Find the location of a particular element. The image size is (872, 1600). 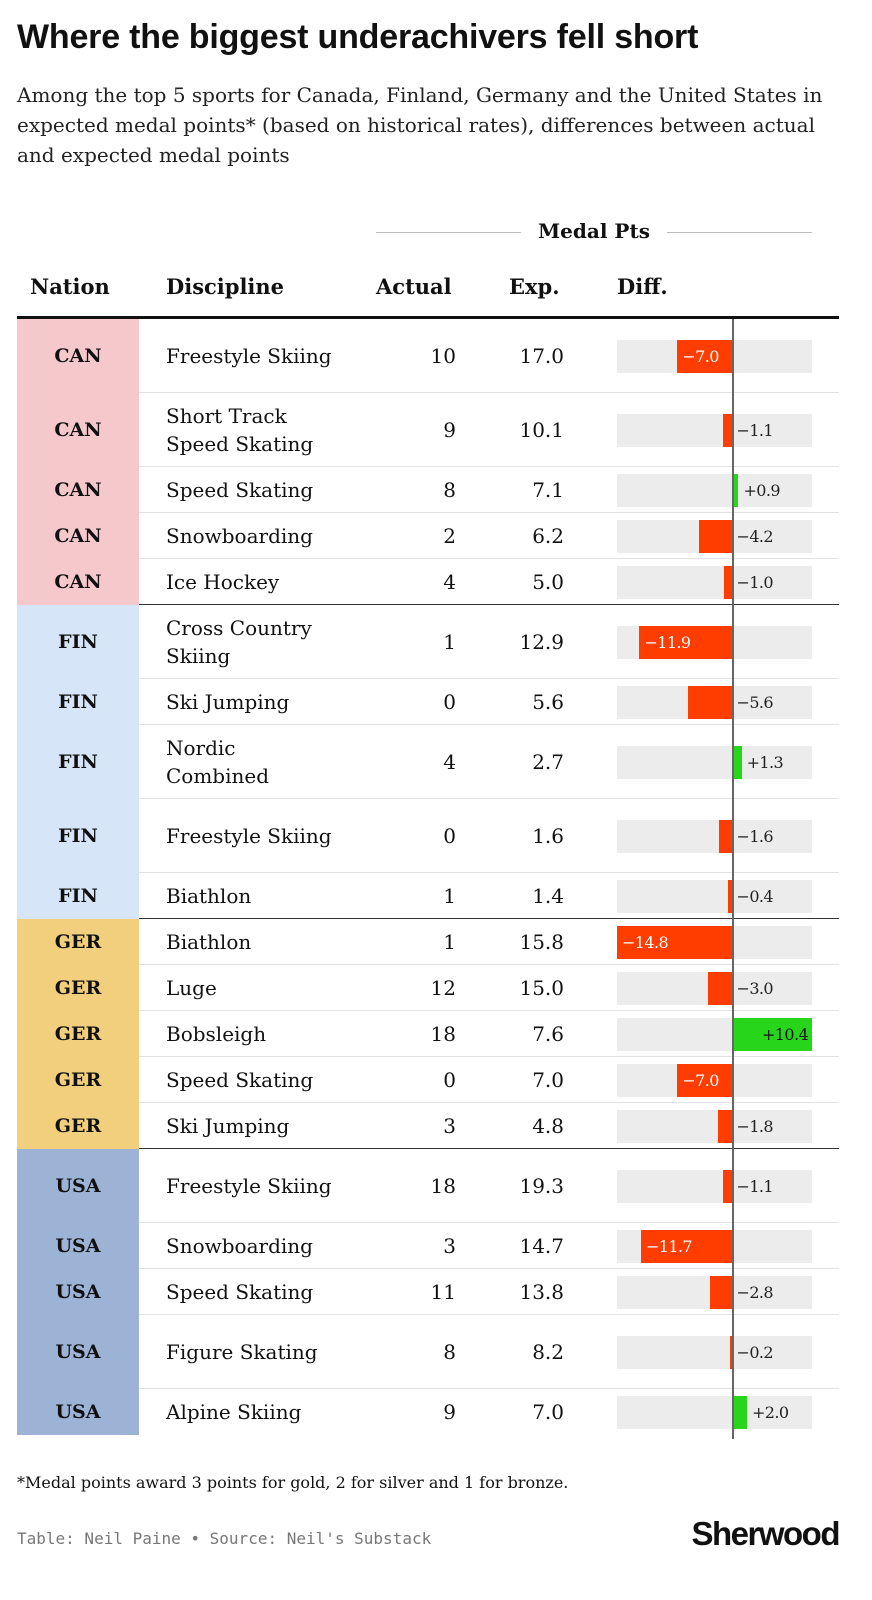

medal-pts-group-header: Medal Pts is located at coordinates (594, 232).